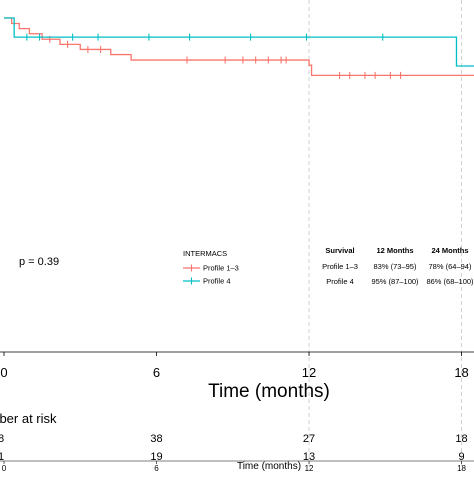 The image size is (474, 479). What do you see at coordinates (309, 457) in the screenshot?
I see `risk-count: 13` at bounding box center [309, 457].